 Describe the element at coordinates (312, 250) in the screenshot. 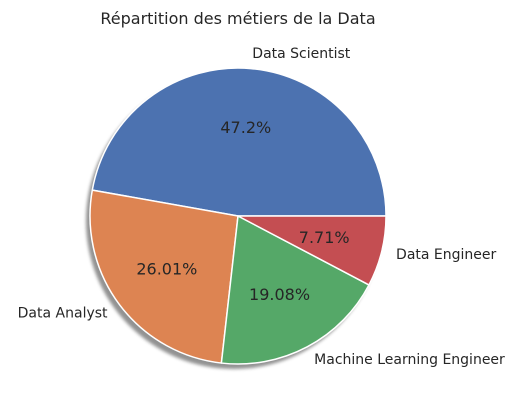

I see `pie-slice-data-engineer` at that location.